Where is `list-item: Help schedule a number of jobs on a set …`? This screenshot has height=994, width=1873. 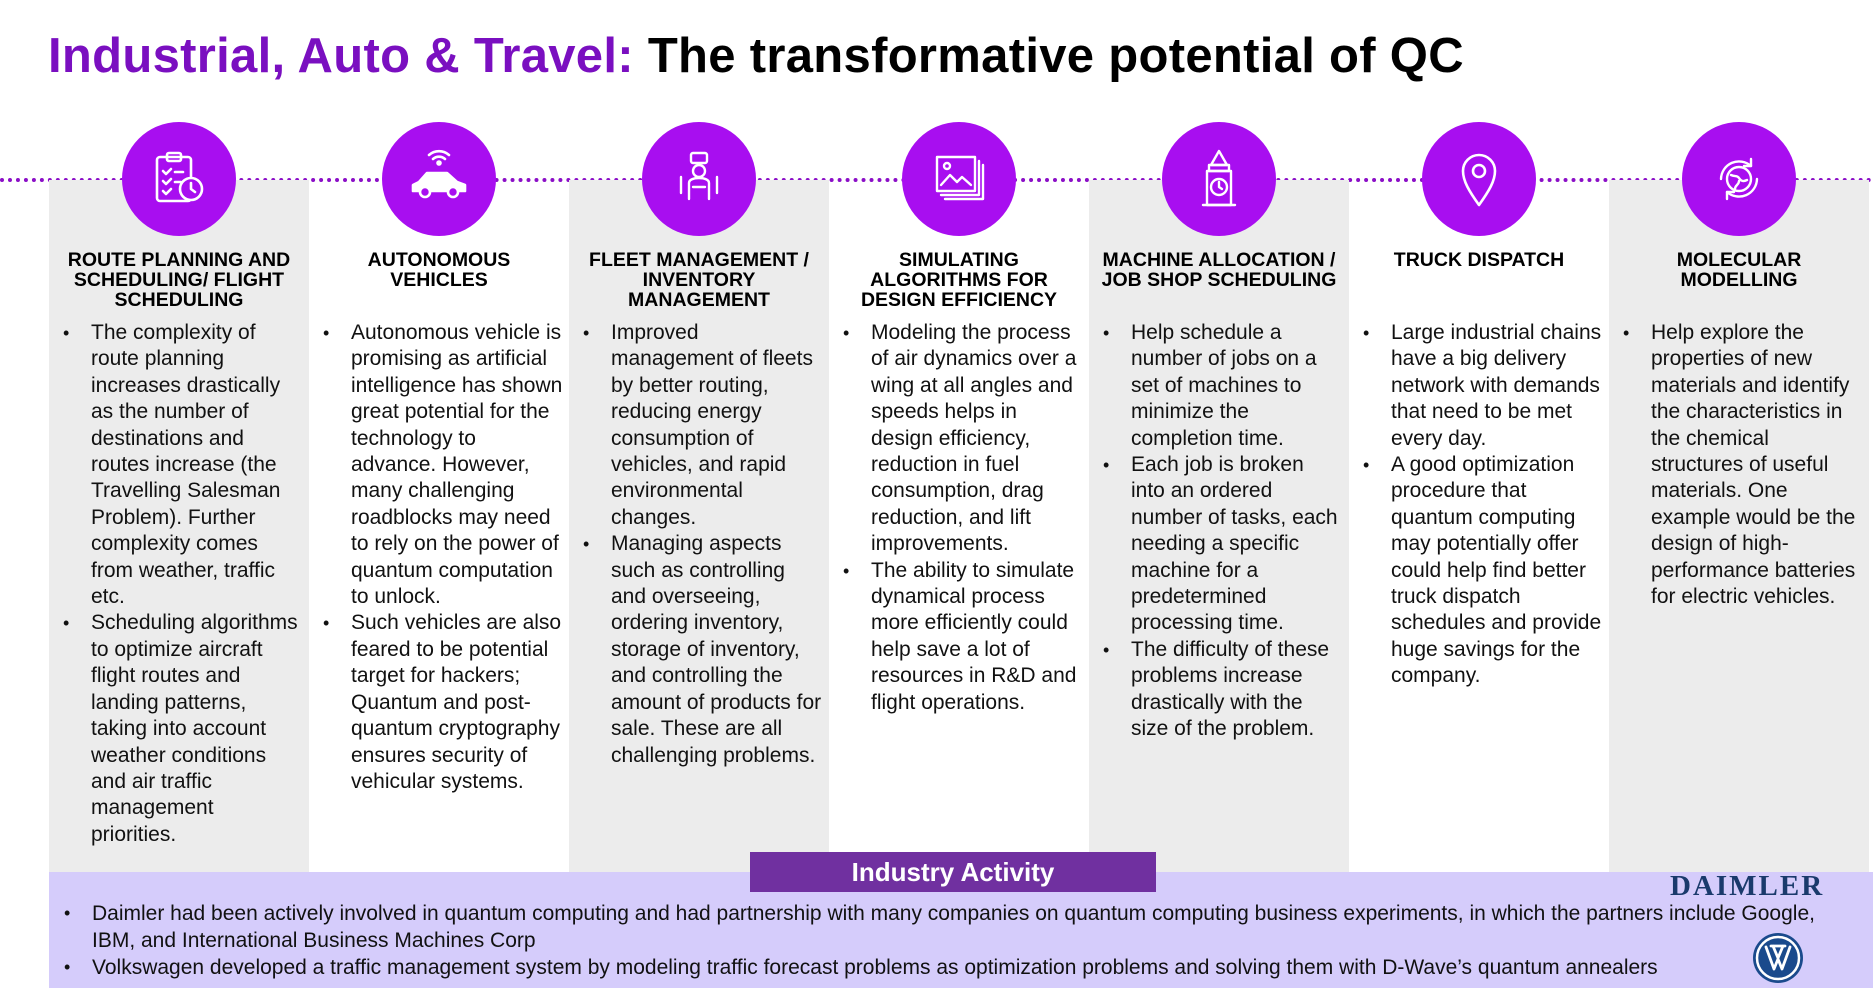
list-item: Help schedule a number of jobs on a set … is located at coordinates (1223, 386).